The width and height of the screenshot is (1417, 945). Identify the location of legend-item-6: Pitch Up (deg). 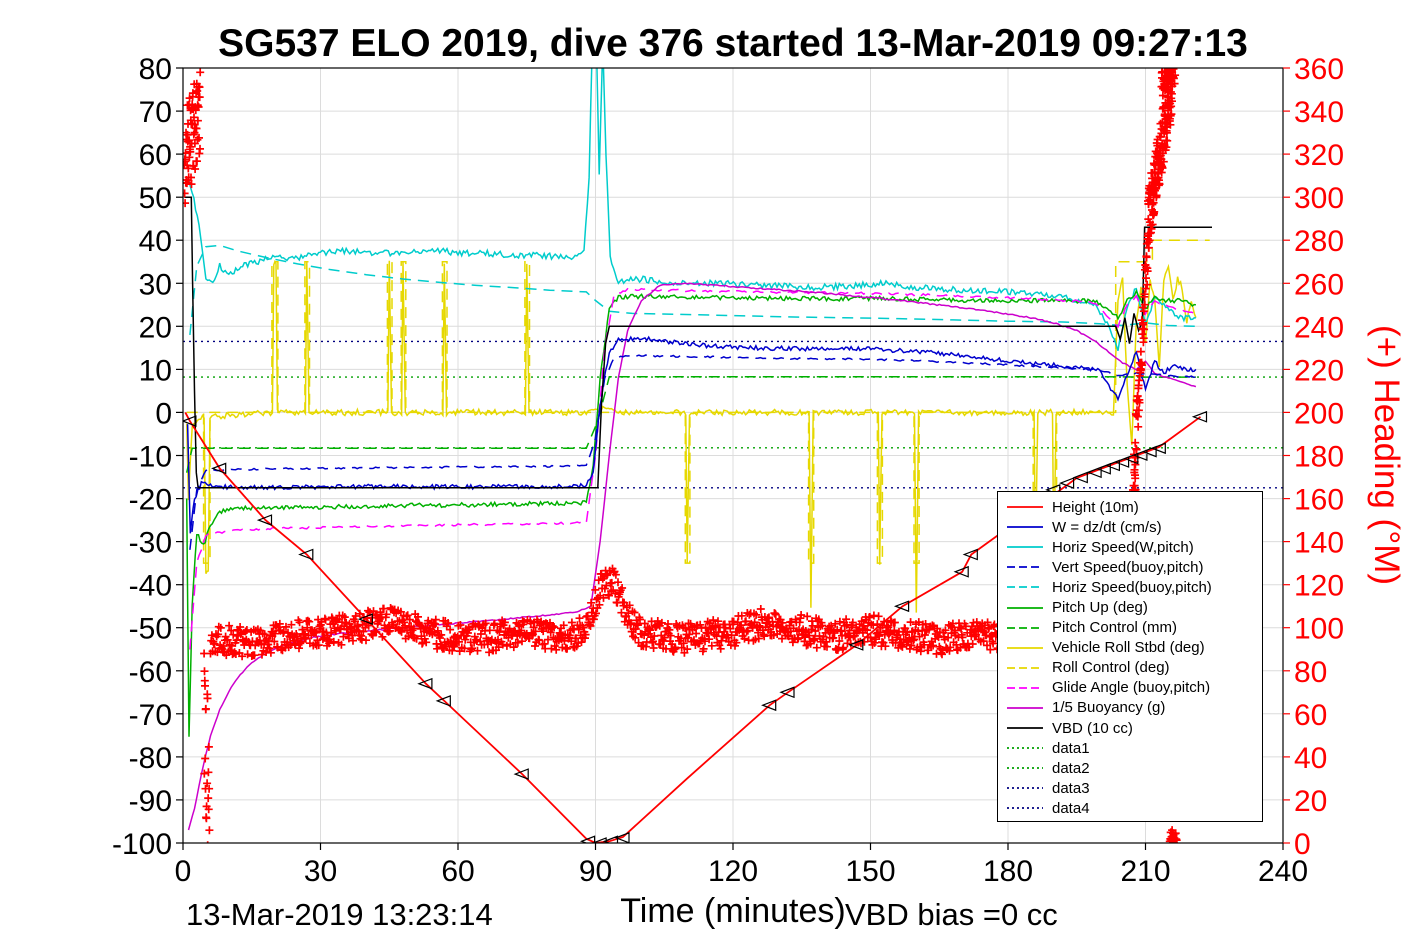
(1134, 607).